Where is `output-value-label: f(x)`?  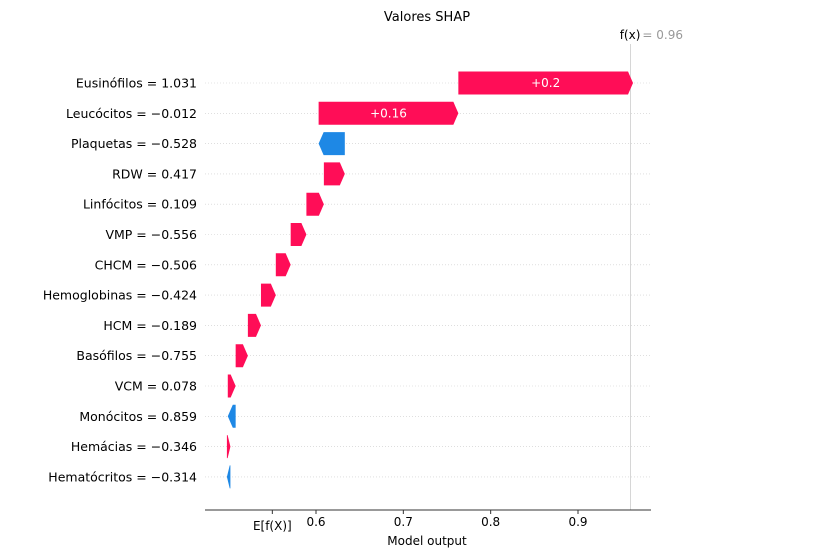 output-value-label: f(x) is located at coordinates (630, 35).